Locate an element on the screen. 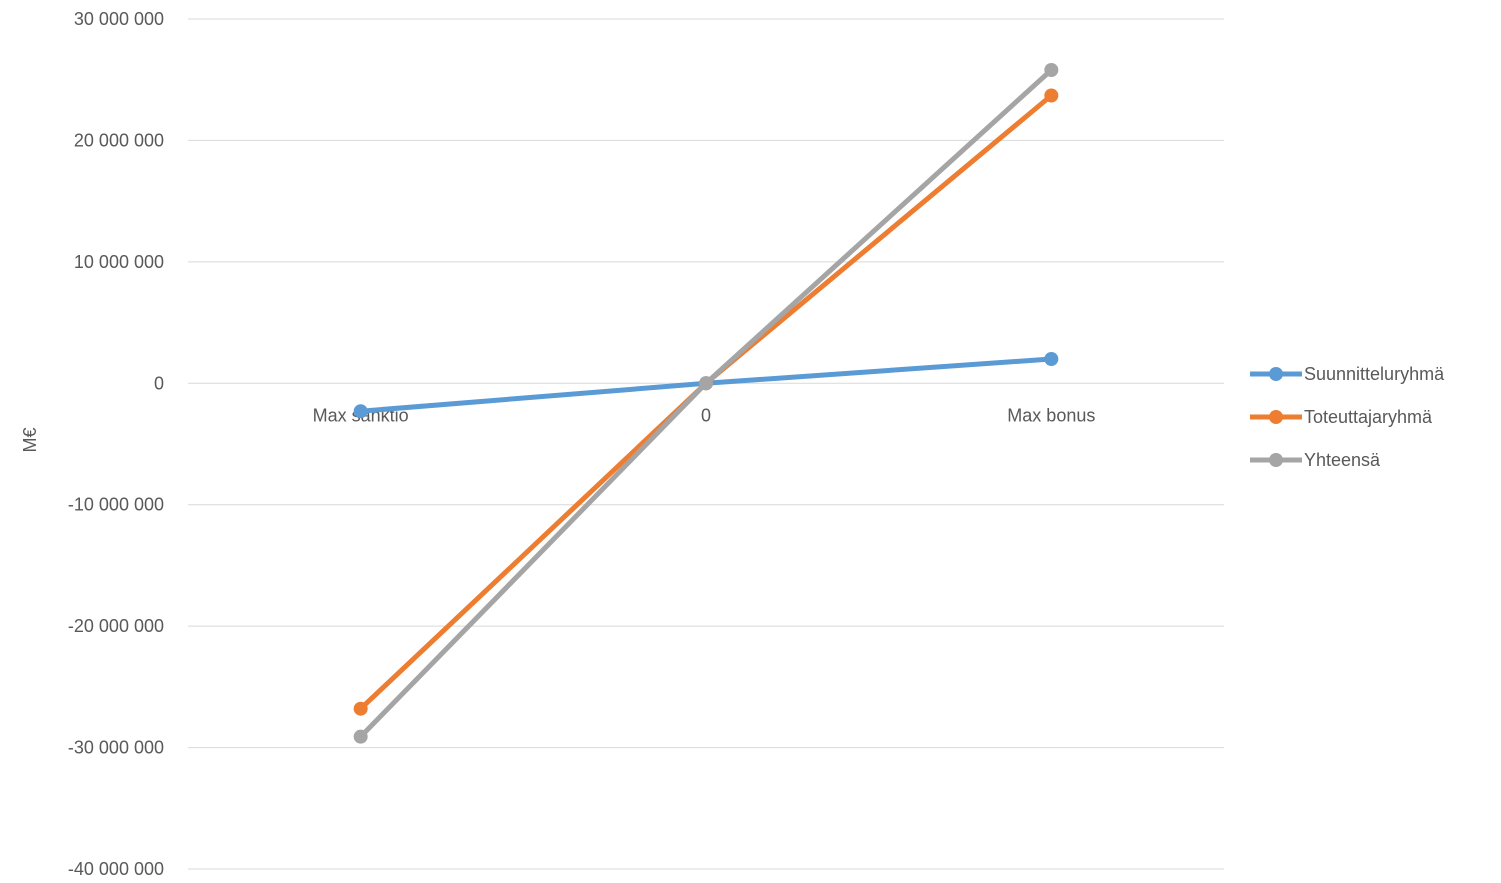 This screenshot has height=883, width=1501. legend-label: Yhteensä is located at coordinates (1342, 460).